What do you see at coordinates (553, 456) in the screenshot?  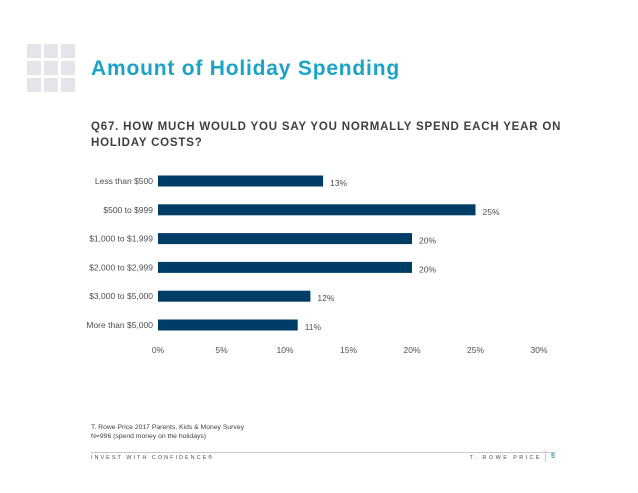 I see `page-number: 5` at bounding box center [553, 456].